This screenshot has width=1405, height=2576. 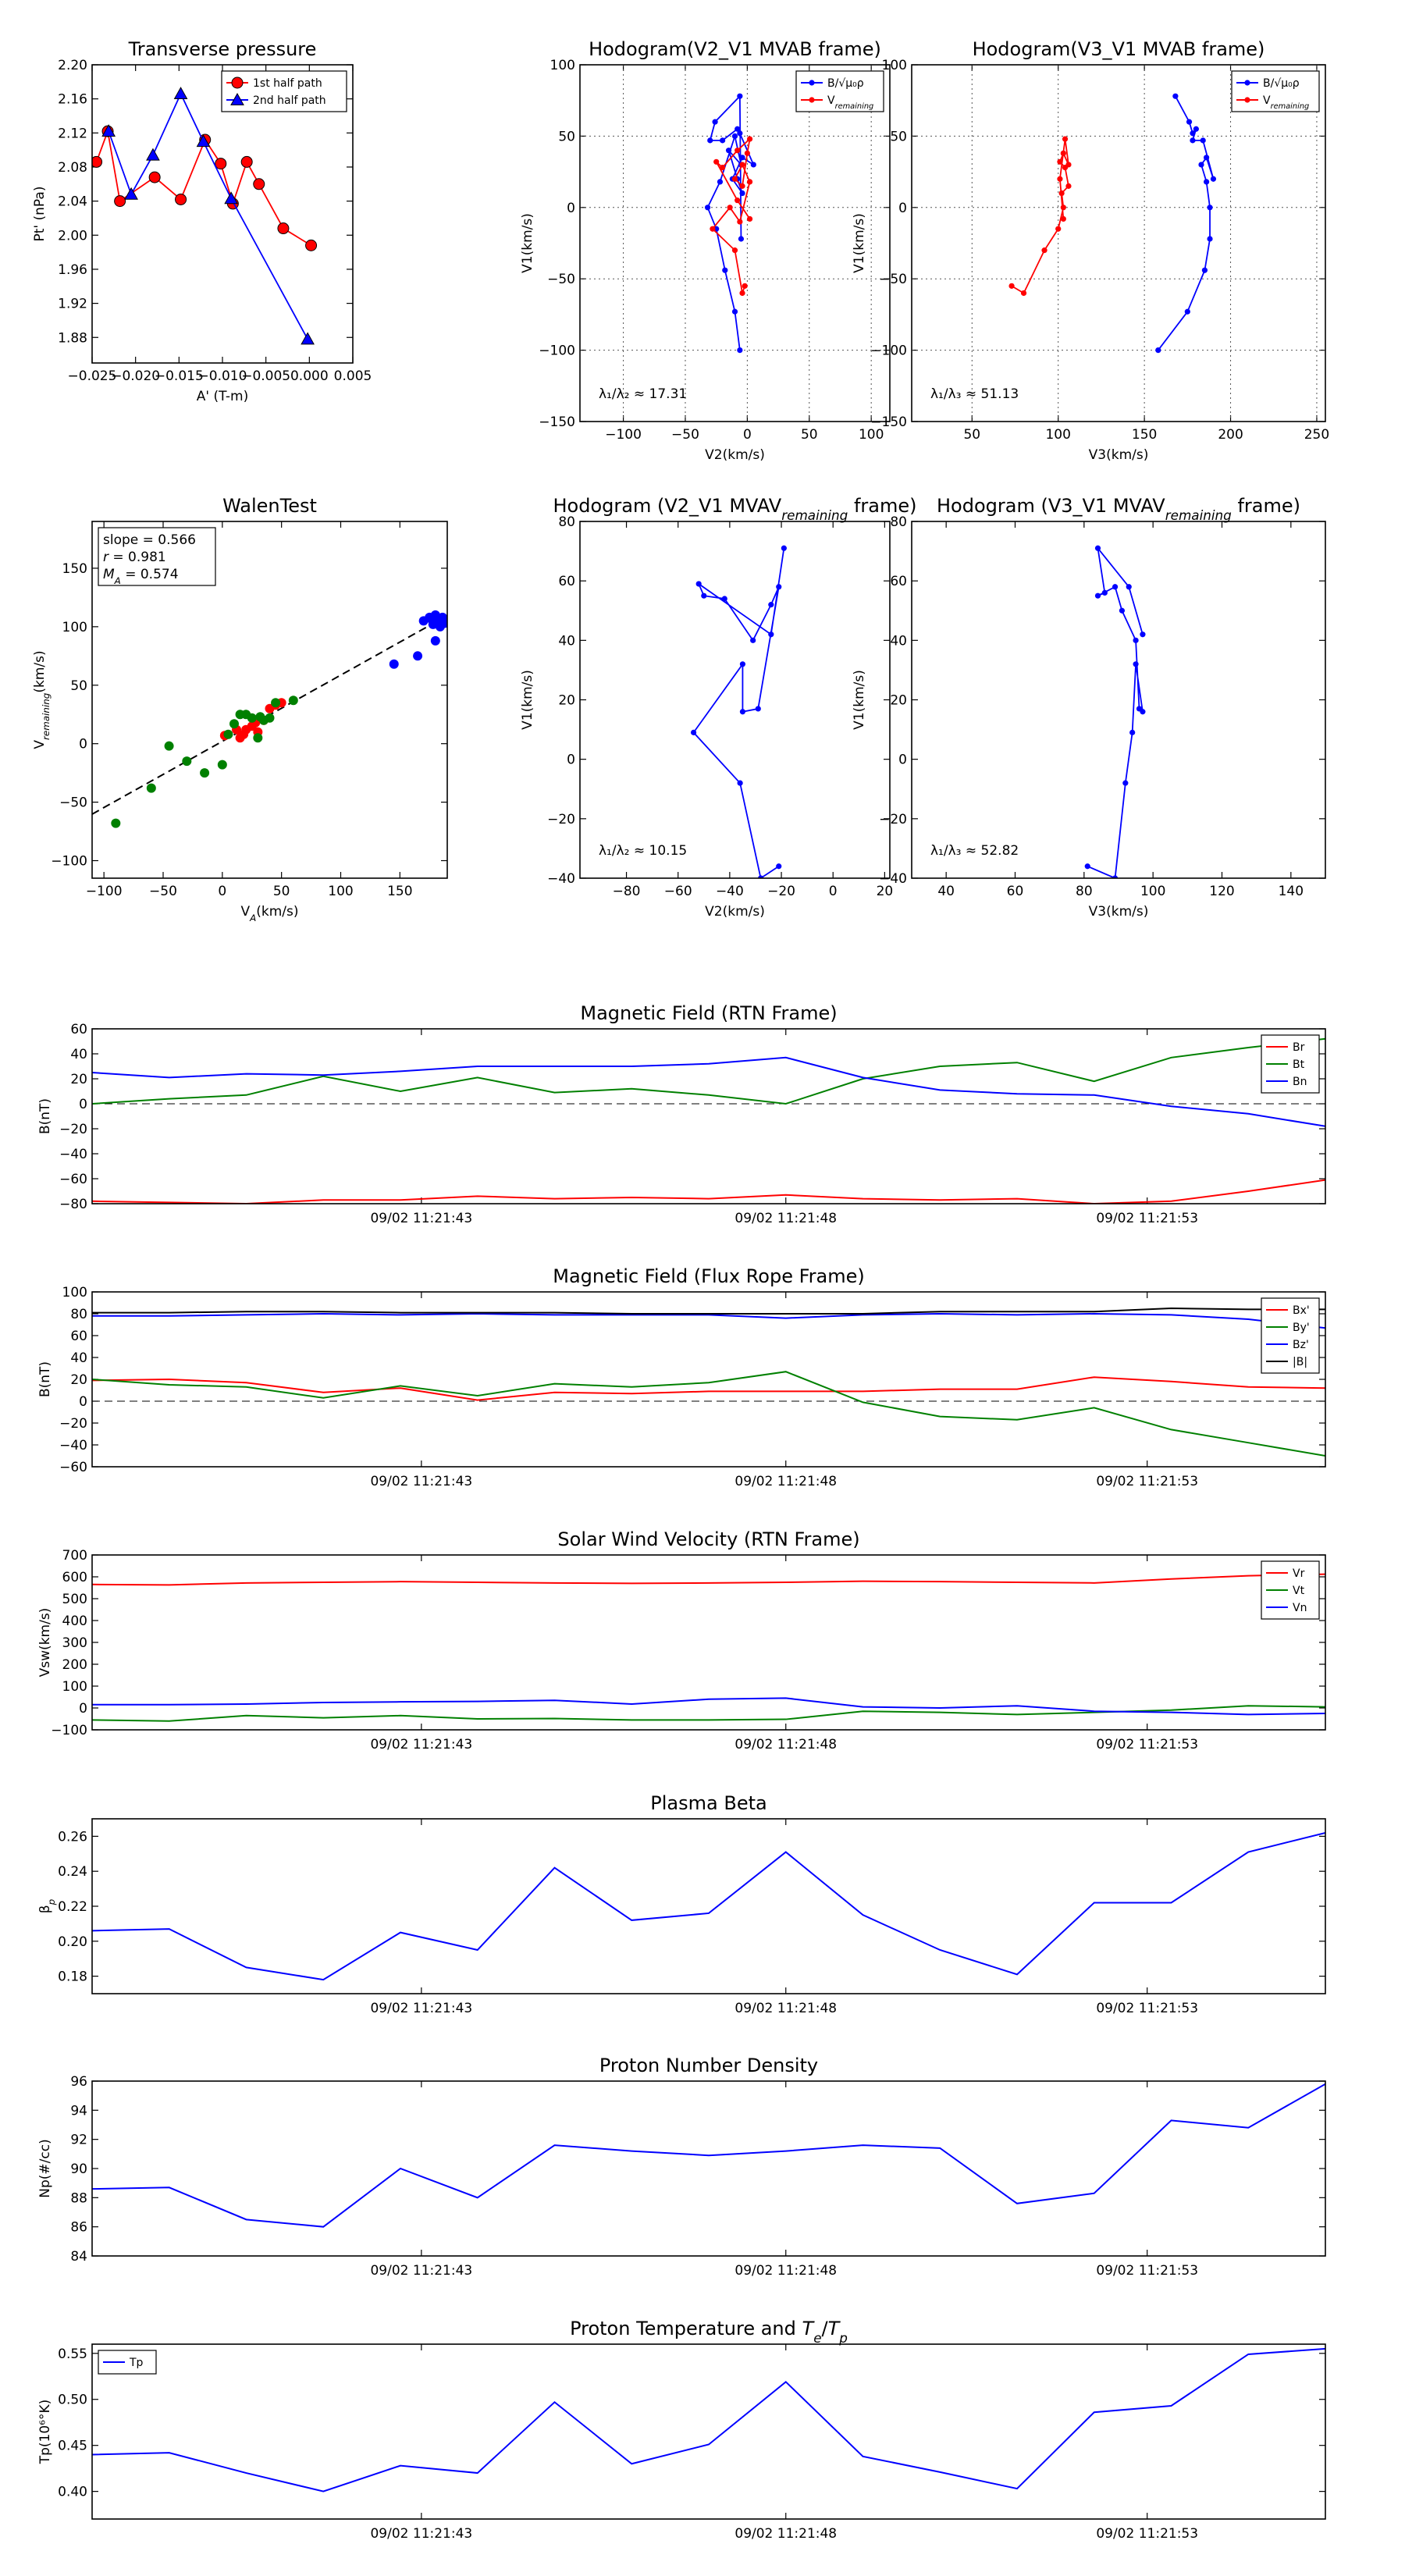 I want to click on p5-title: Hodogram (V2_V1 MVAVremaining frame), so click(x=735, y=509).